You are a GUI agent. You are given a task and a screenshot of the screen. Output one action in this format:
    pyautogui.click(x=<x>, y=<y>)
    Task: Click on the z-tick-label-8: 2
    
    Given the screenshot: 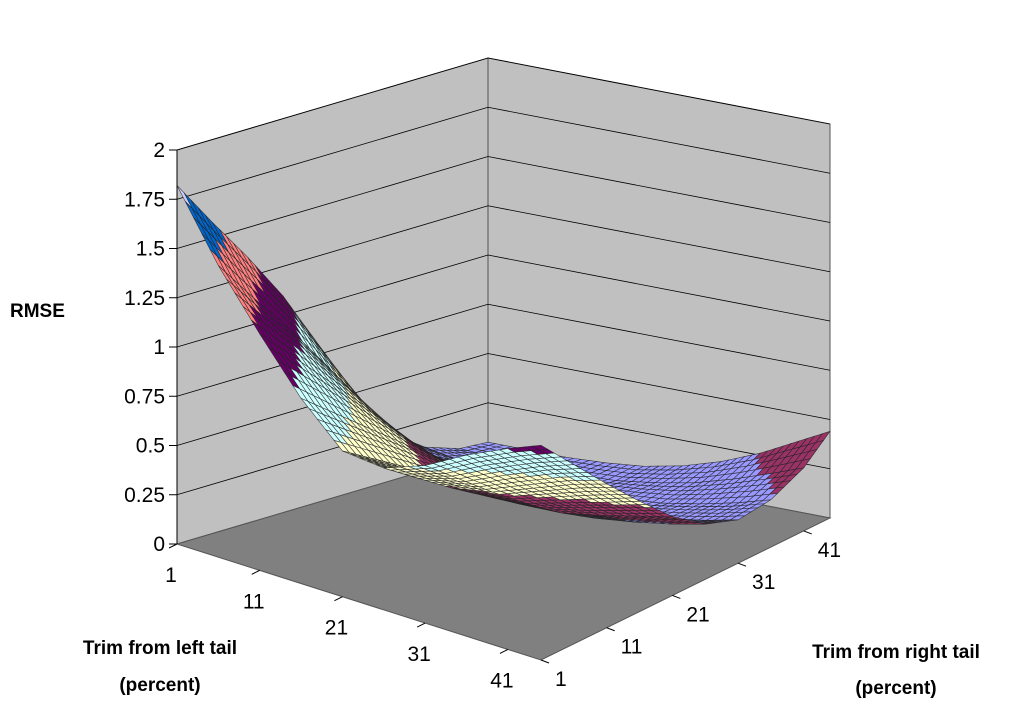 What is the action you would take?
    pyautogui.click(x=159, y=150)
    